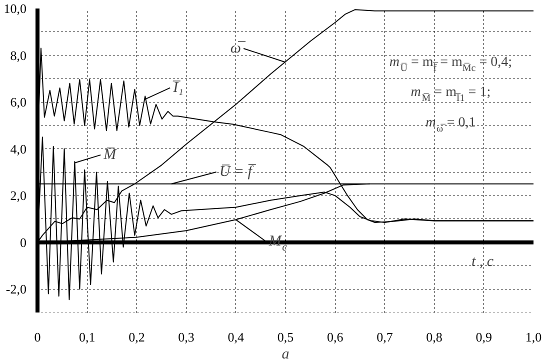 The height and width of the screenshot is (362, 549). What do you see at coordinates (37, 337) in the screenshot?
I see `x-tick-label: 0` at bounding box center [37, 337].